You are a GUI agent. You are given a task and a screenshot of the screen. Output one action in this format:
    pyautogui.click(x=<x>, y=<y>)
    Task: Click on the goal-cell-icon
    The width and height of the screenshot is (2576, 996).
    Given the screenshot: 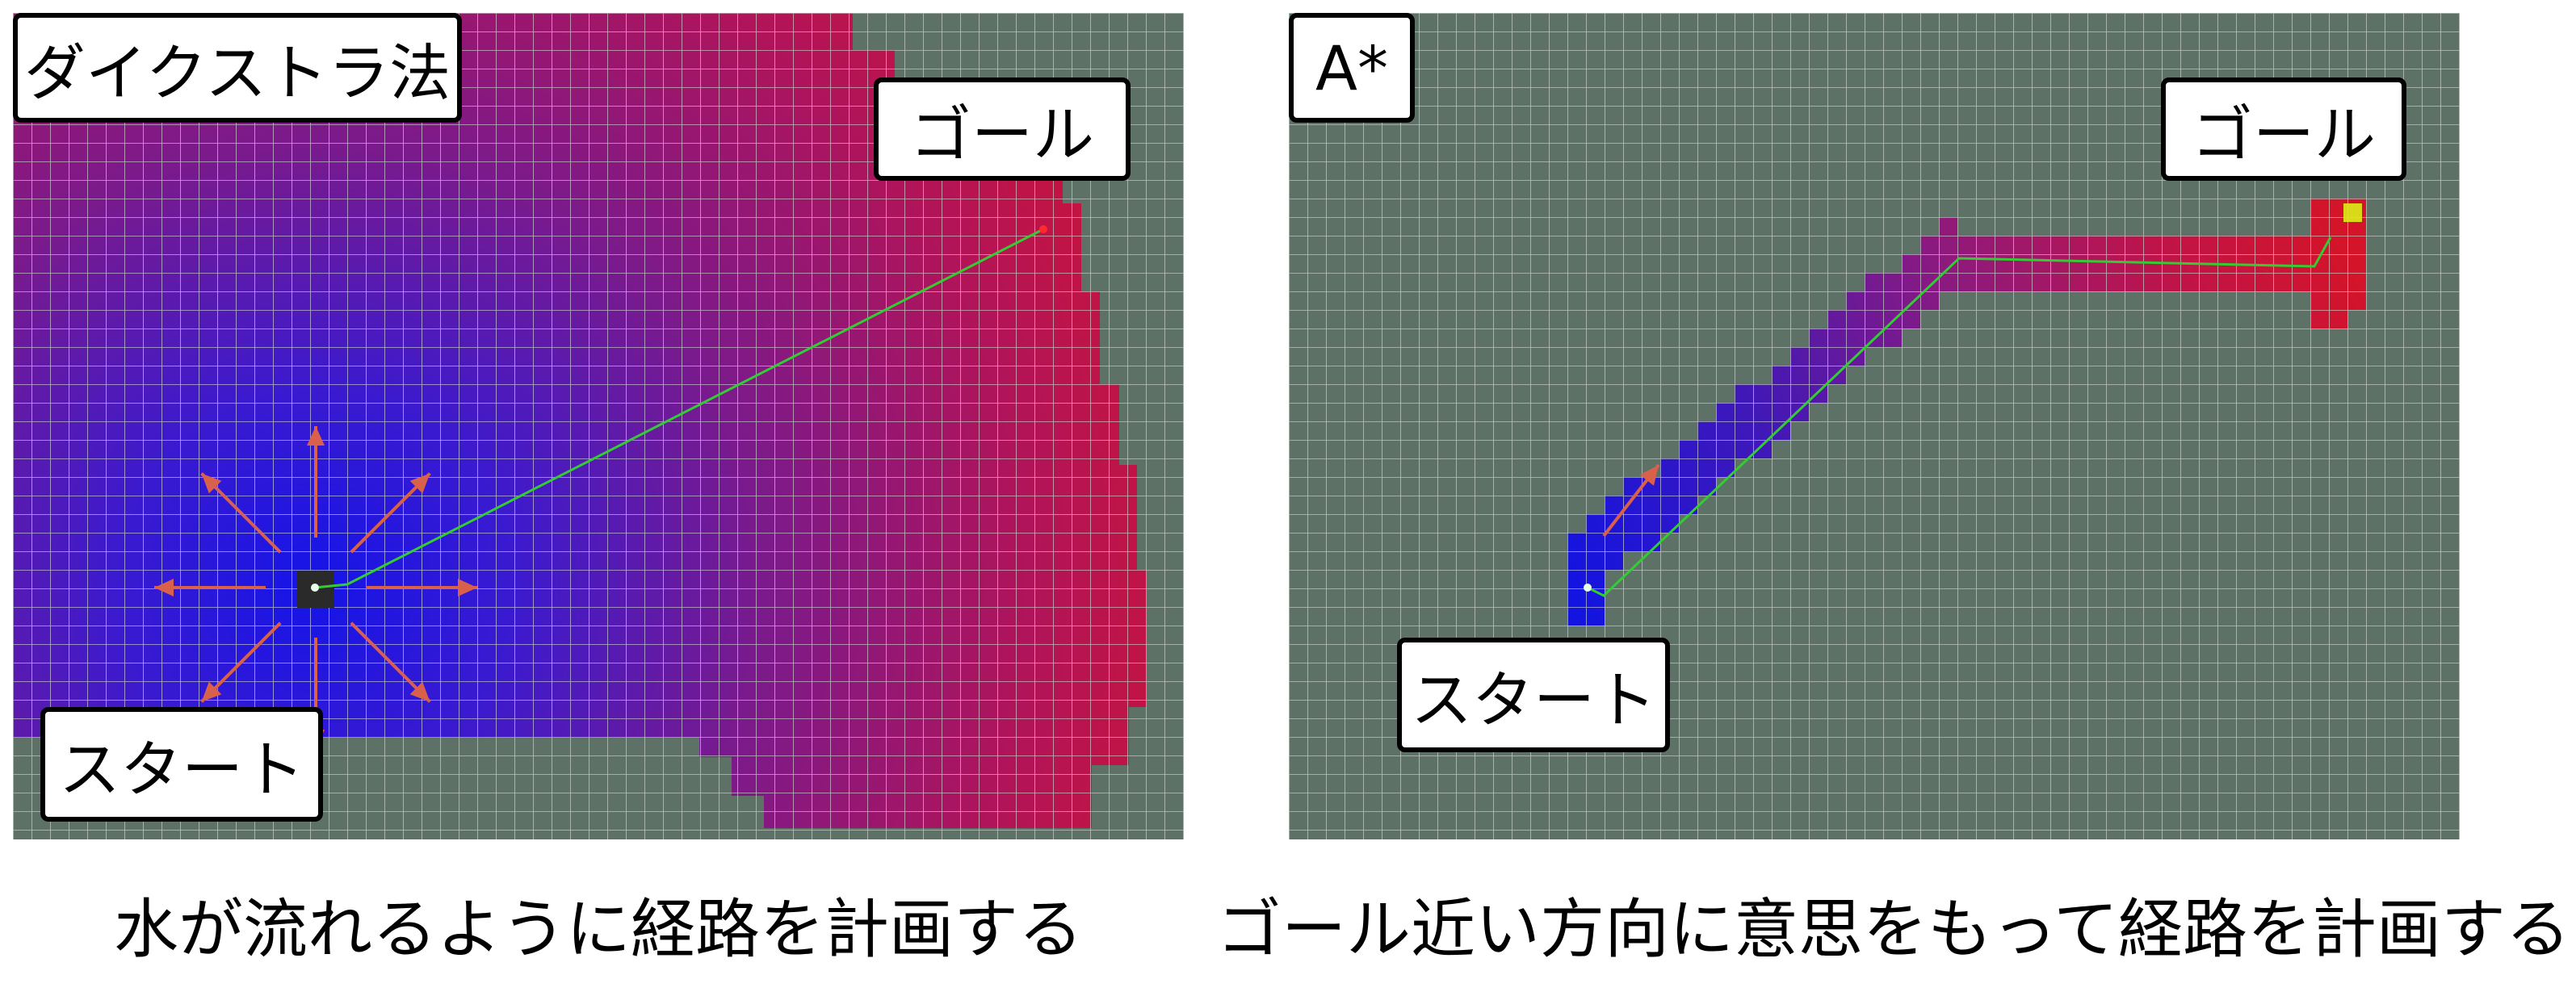 What is the action you would take?
    pyautogui.click(x=1043, y=229)
    